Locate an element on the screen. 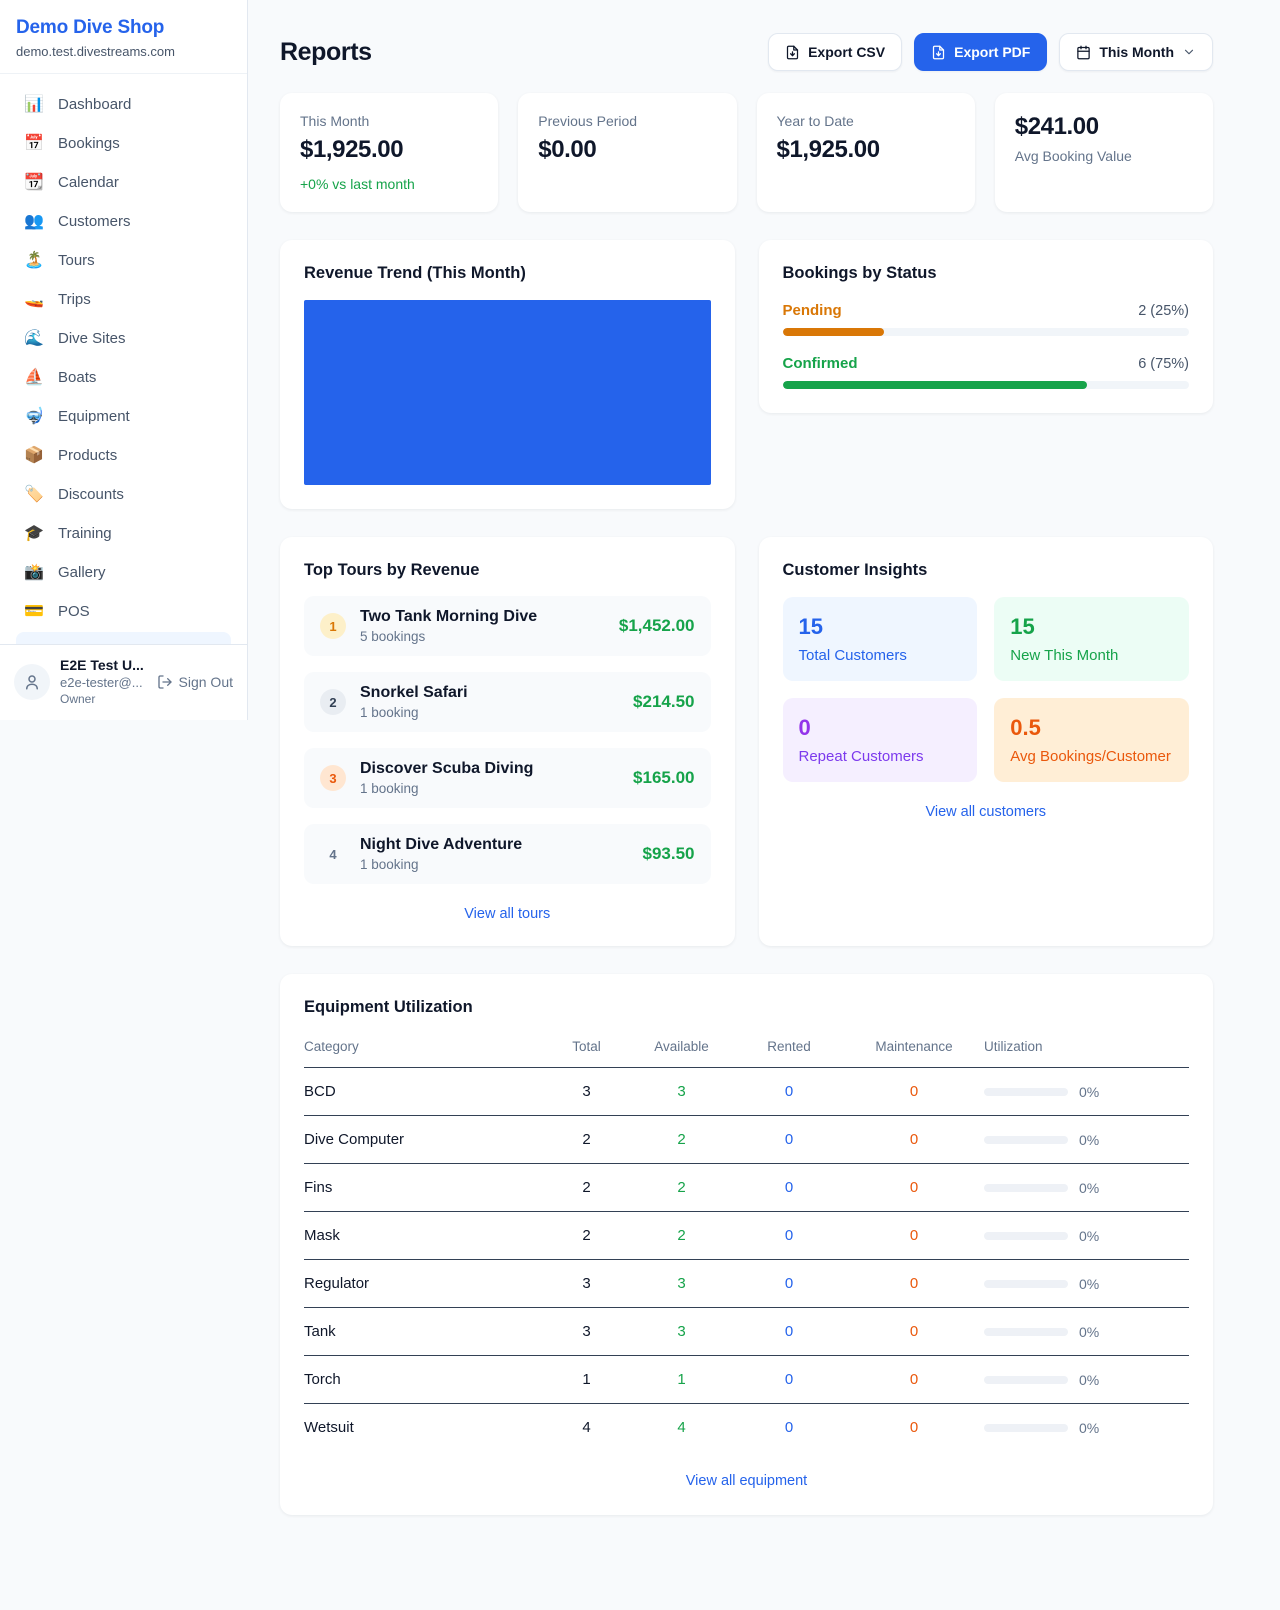 This screenshot has height=1610, width=1280. sidebar-item-dive-sites: 🌊 Dive Sites is located at coordinates (123, 338).